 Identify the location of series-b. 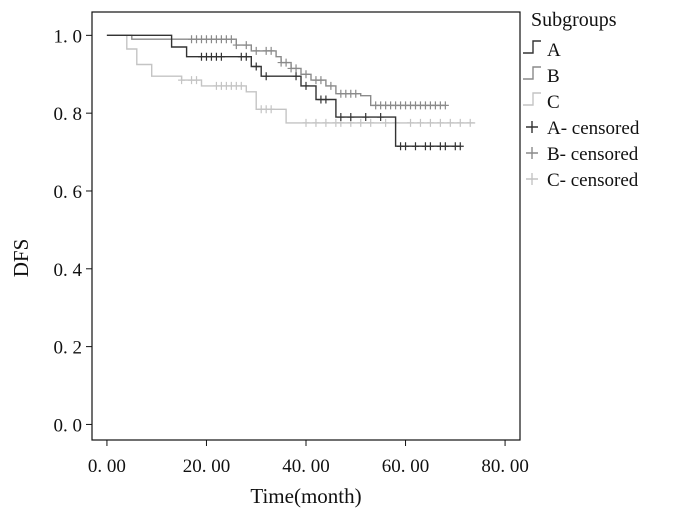
(277, 72).